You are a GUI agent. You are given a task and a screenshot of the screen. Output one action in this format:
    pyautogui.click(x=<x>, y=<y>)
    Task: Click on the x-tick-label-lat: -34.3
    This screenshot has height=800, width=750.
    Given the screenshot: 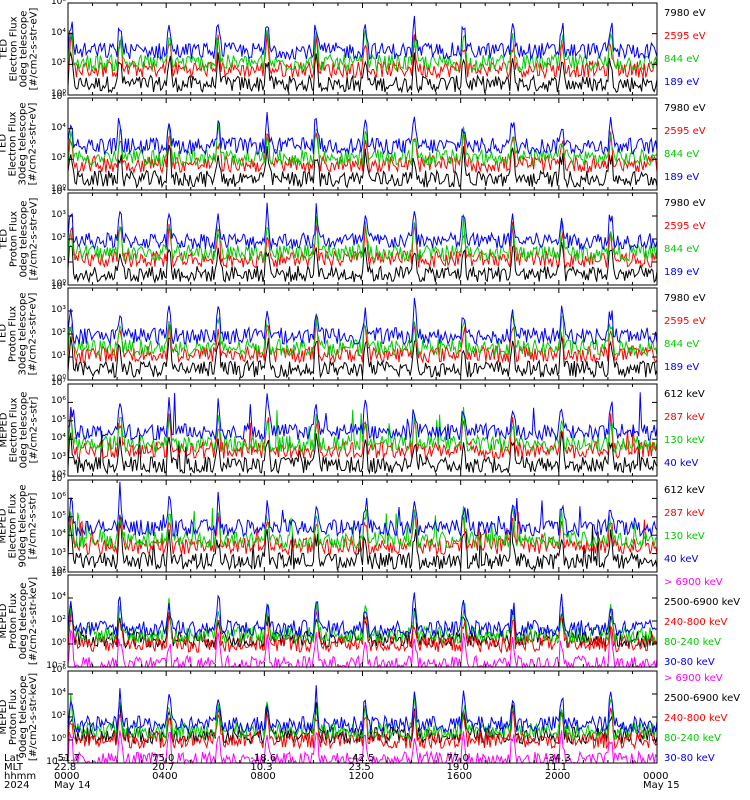 What is the action you would take?
    pyautogui.click(x=557, y=758)
    